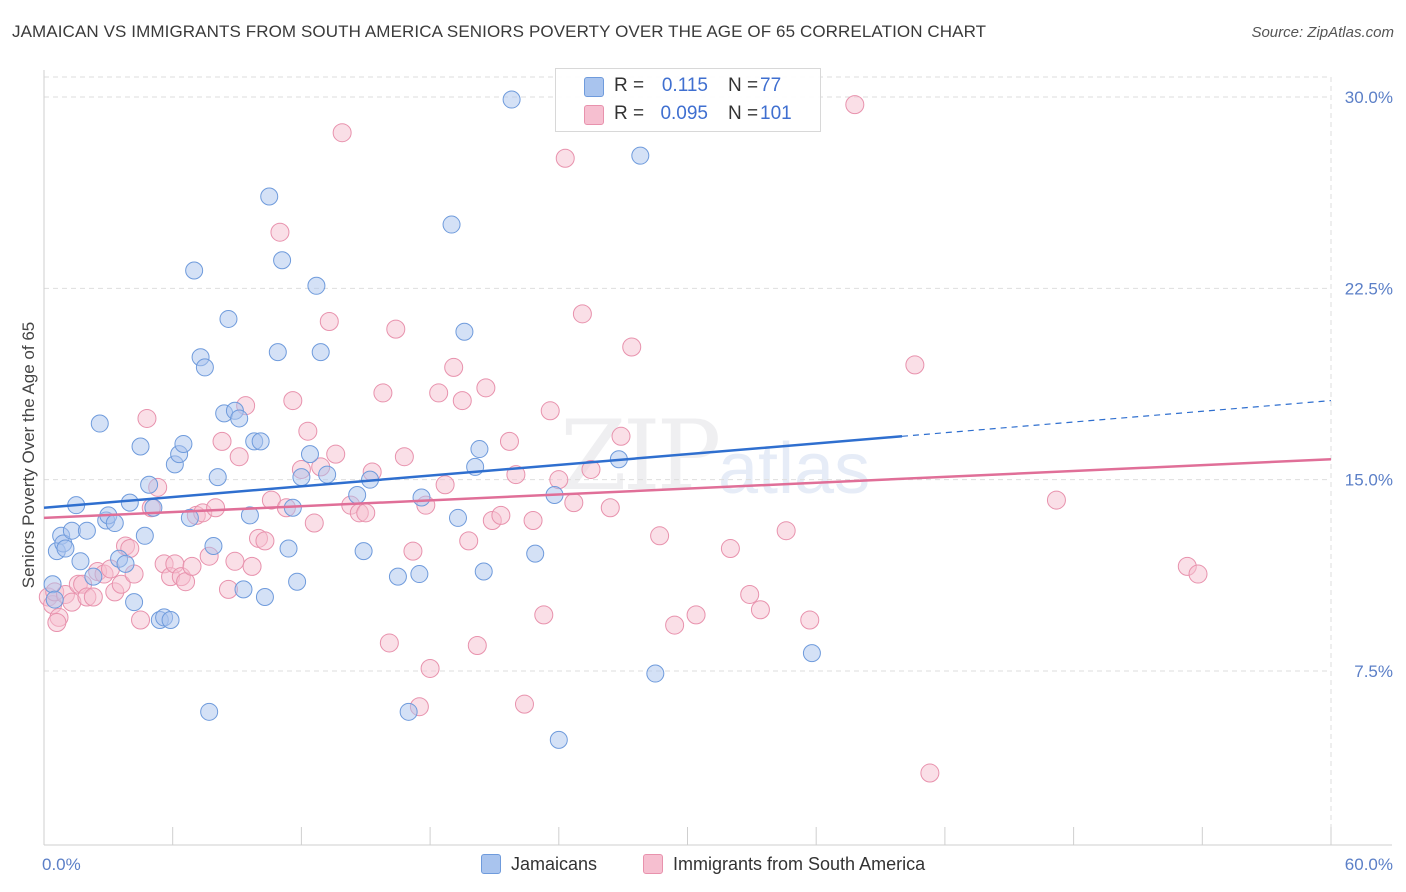 The width and height of the screenshot is (1406, 892). I want to click on r-value: 0.115, so click(684, 85).